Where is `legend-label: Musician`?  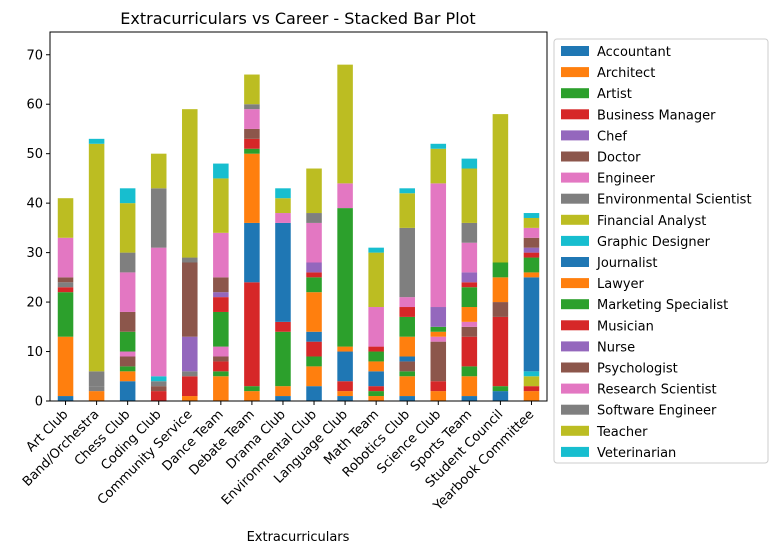 legend-label: Musician is located at coordinates (625, 326).